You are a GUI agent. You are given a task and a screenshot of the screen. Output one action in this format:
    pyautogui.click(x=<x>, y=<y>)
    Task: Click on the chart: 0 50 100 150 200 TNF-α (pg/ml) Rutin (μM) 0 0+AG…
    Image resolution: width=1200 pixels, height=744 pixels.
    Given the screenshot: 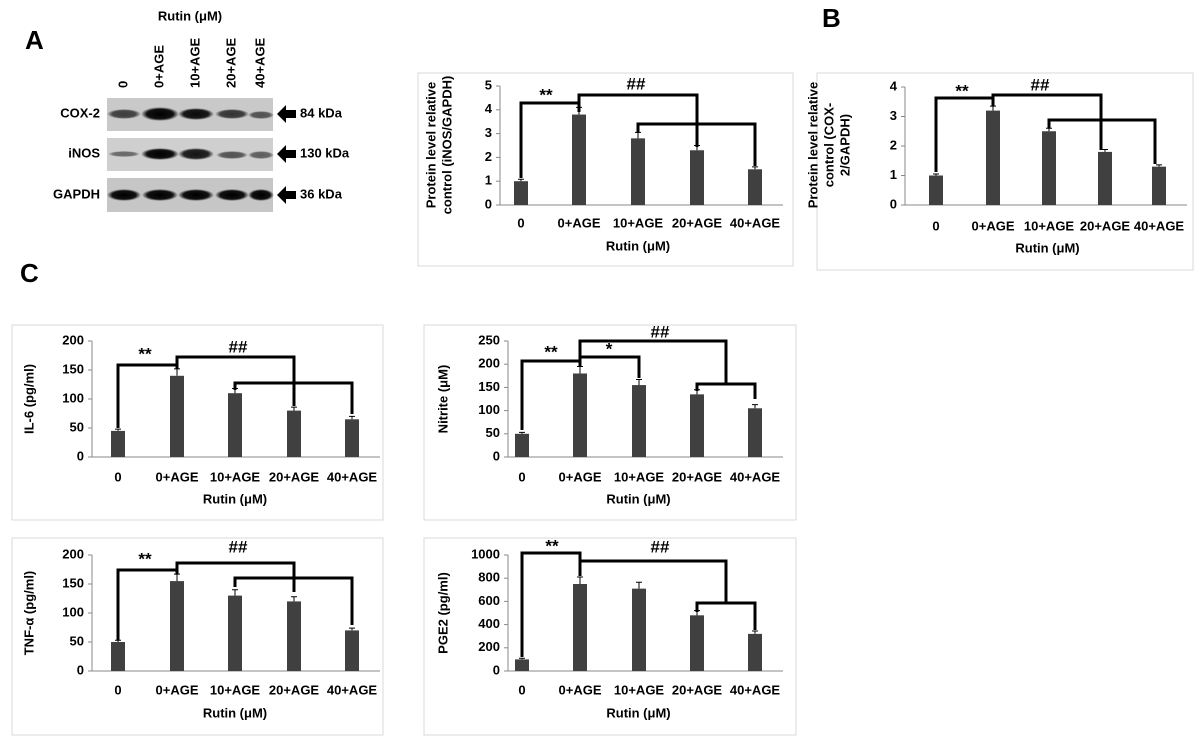 What is the action you would take?
    pyautogui.click(x=197, y=636)
    